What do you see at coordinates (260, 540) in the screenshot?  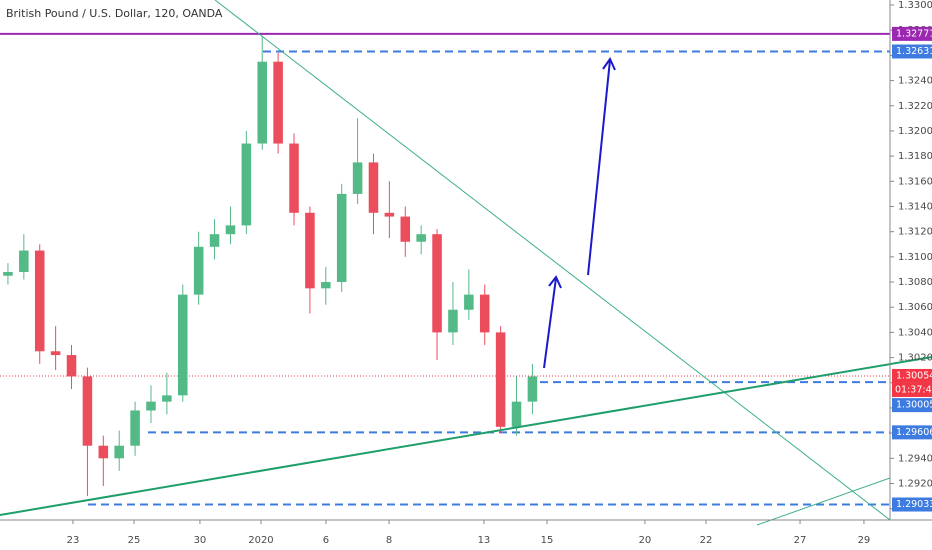 I see `x-tick-label: 2020` at bounding box center [260, 540].